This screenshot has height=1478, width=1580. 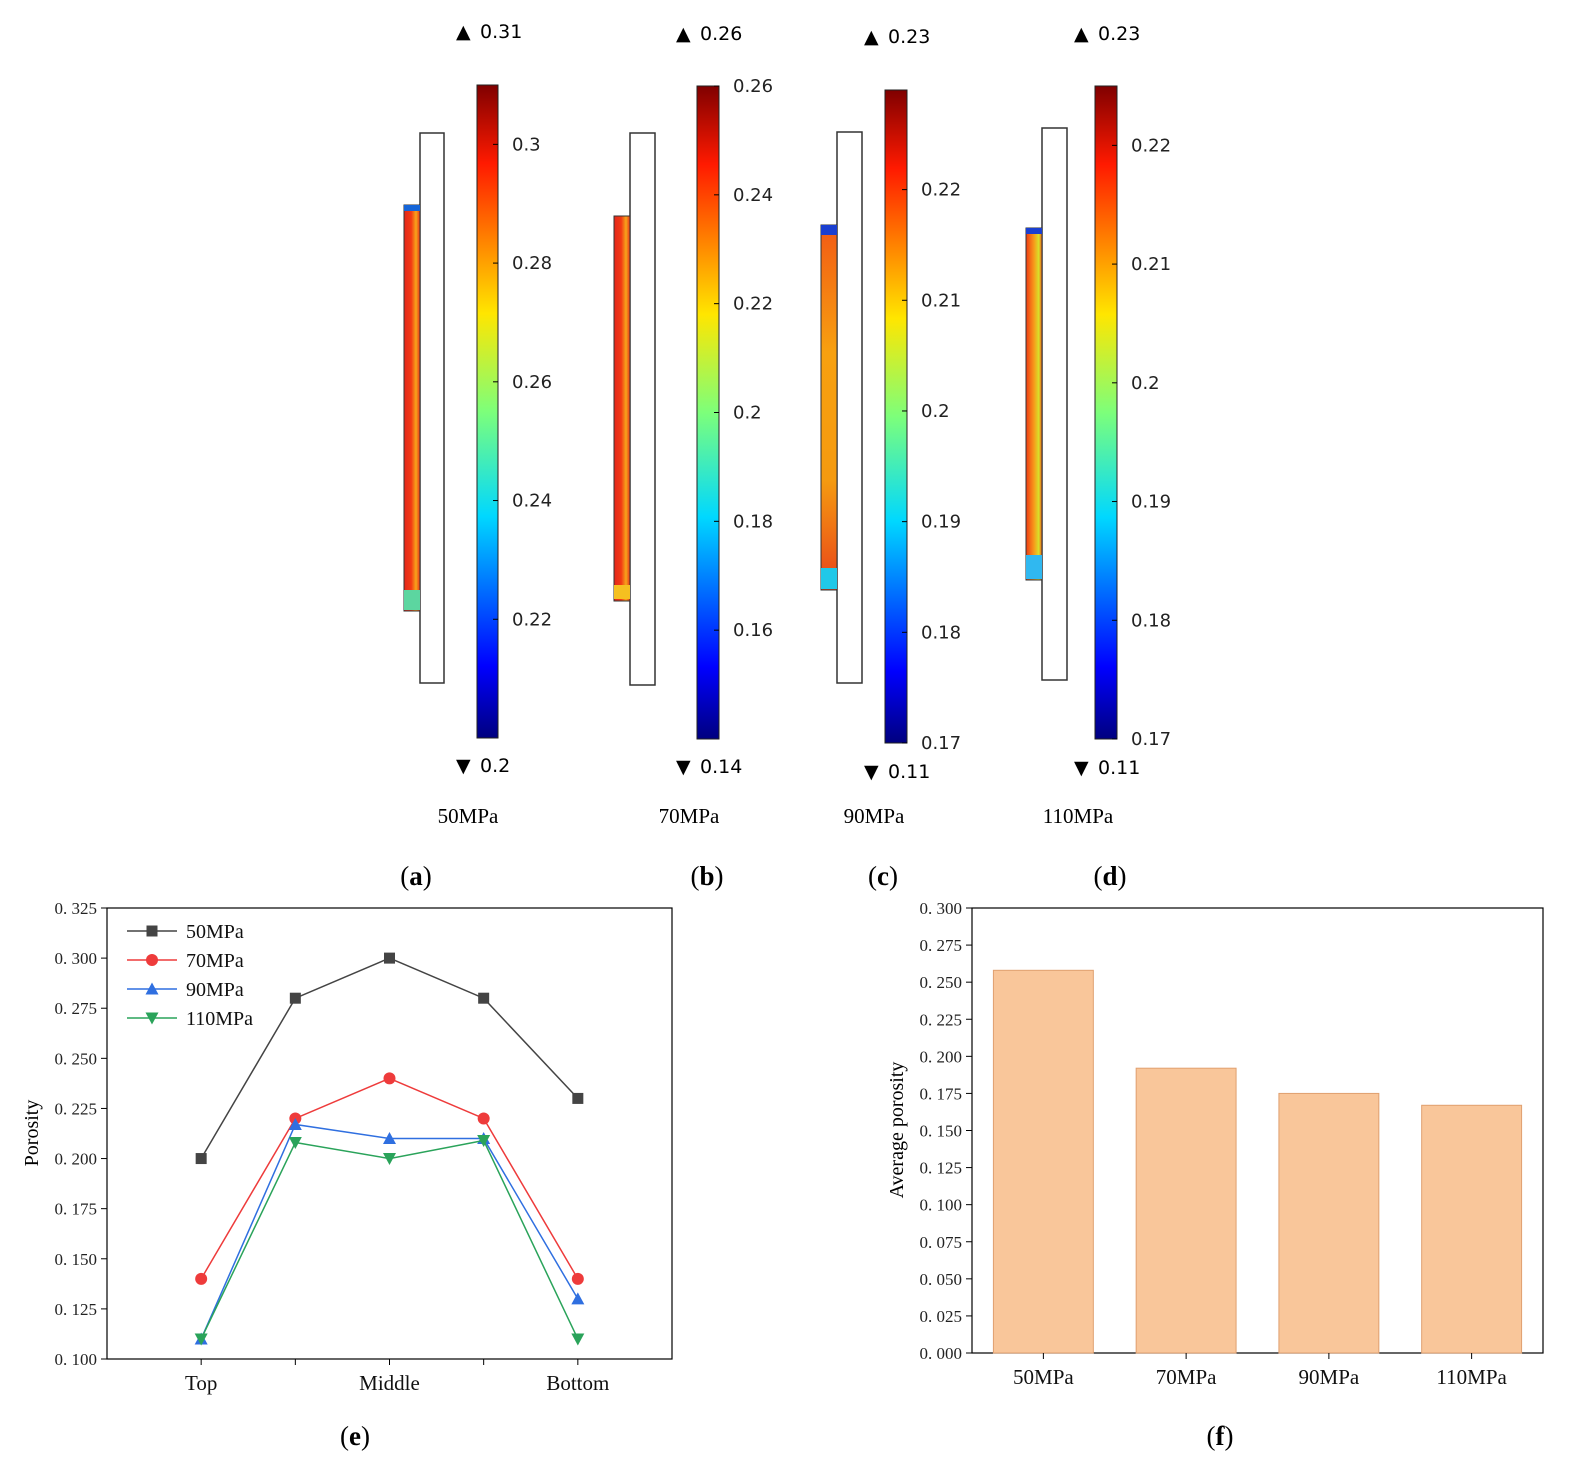 What do you see at coordinates (76, 1058) in the screenshot?
I see `panel-e-y-tick-label: 0. 250` at bounding box center [76, 1058].